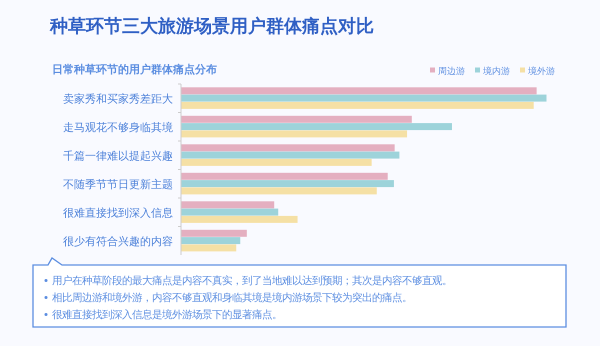 This screenshot has width=600, height=346. I want to click on chart-subtitle: 日常种草环节的用户群体痛点分布, so click(134, 69).